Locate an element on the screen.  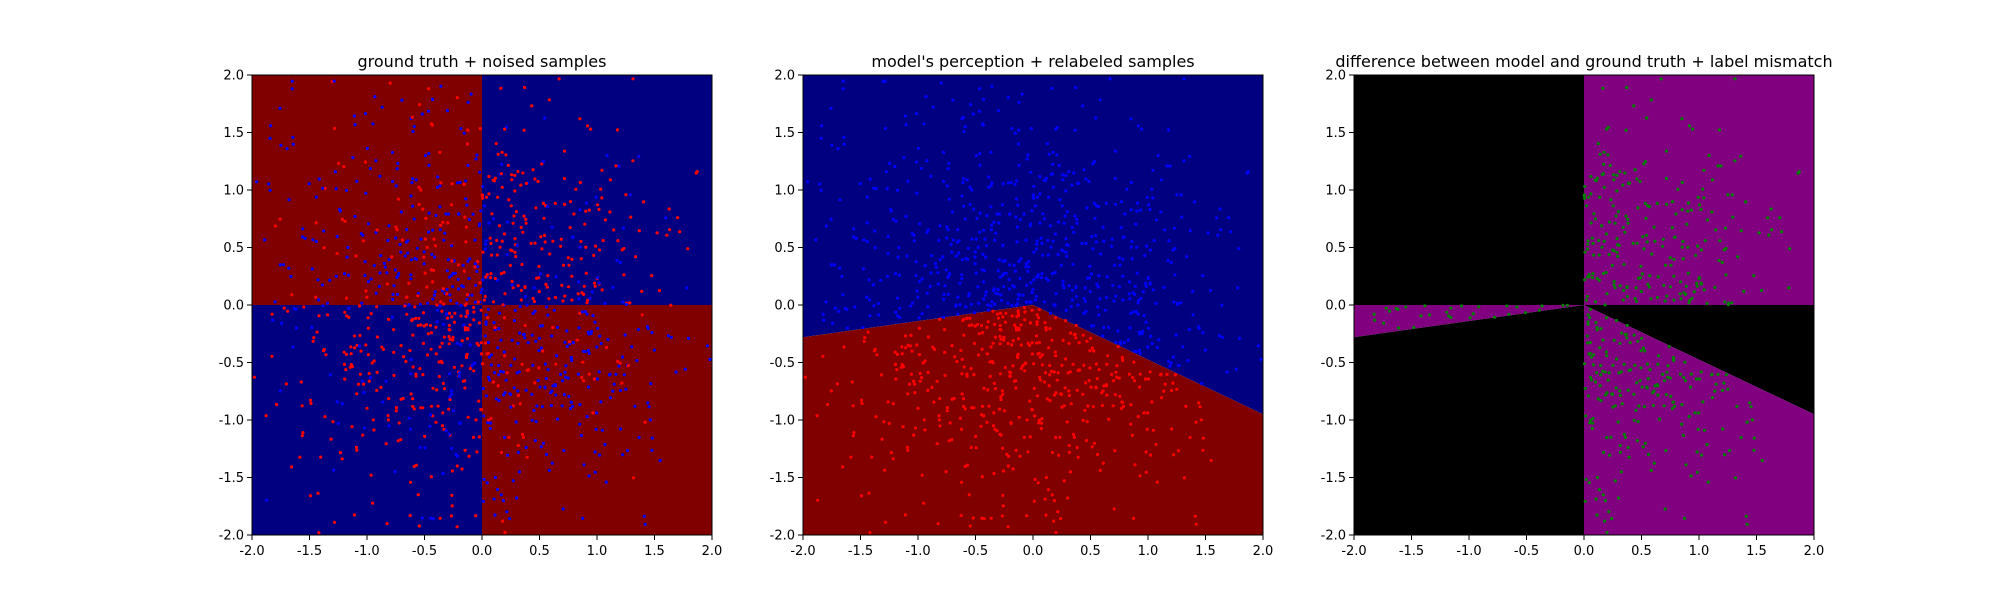
y-tick-label: 2.0 is located at coordinates (233, 76).